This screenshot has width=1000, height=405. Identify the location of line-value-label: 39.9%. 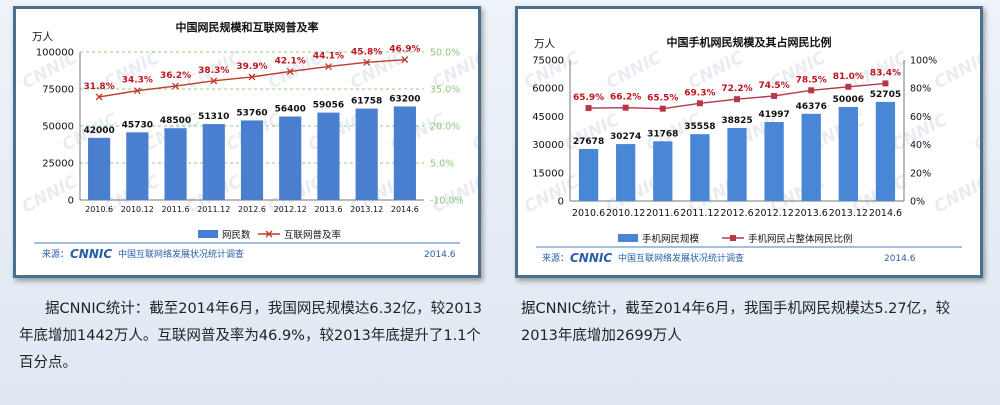
(251, 67).